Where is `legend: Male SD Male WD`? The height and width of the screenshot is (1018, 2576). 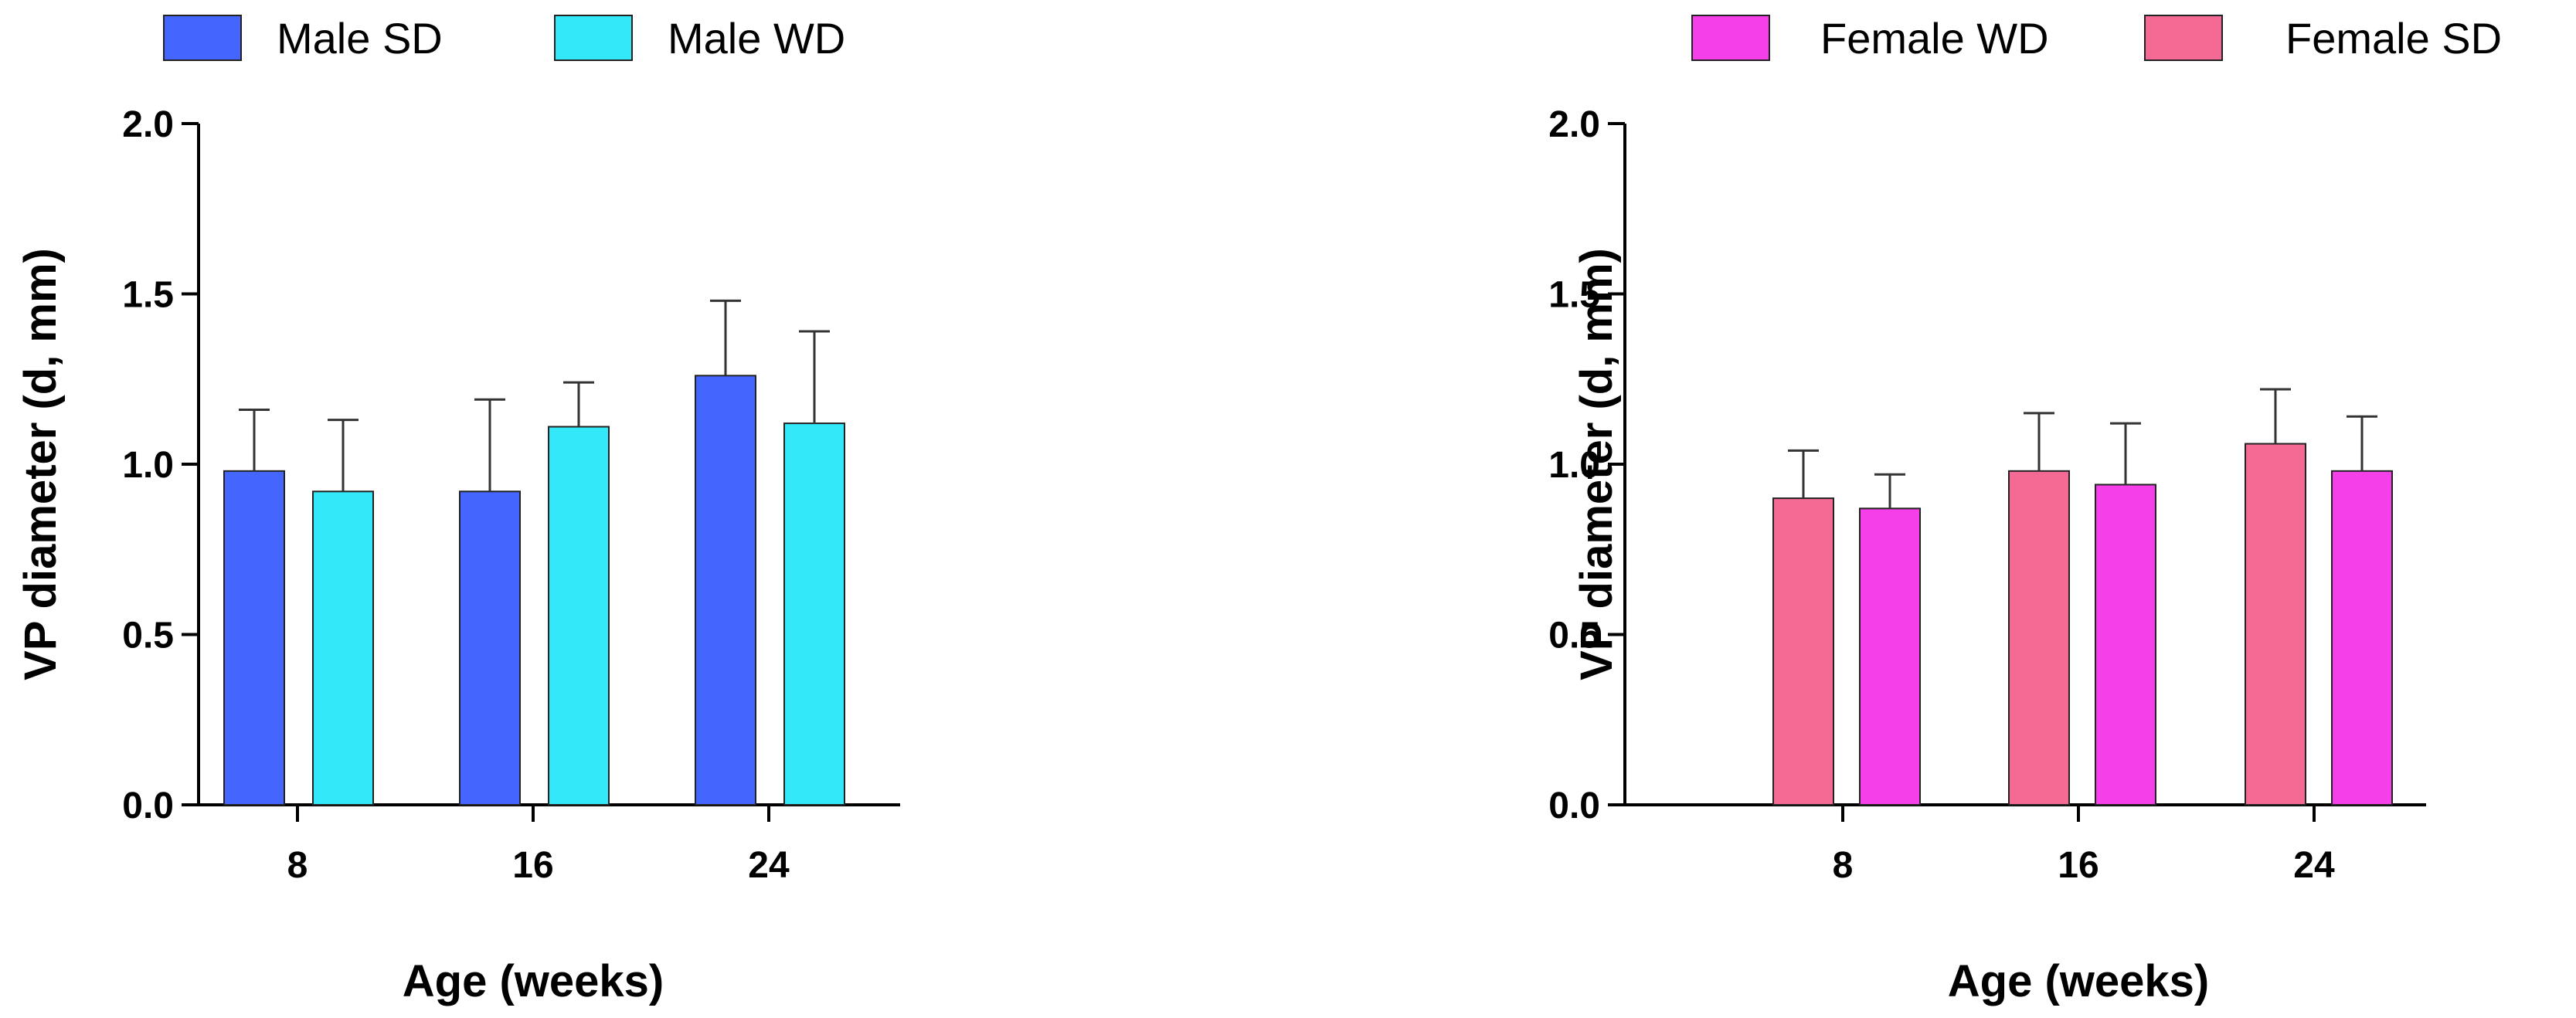
legend: Male SD Male WD is located at coordinates (504, 38).